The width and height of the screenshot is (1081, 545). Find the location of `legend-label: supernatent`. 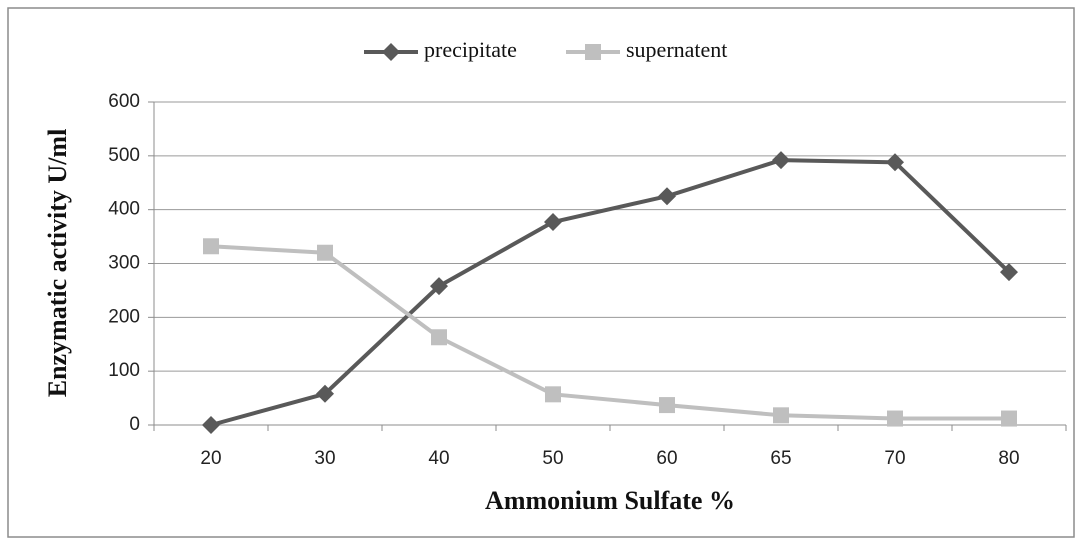

legend-label: supernatent is located at coordinates (676, 49).